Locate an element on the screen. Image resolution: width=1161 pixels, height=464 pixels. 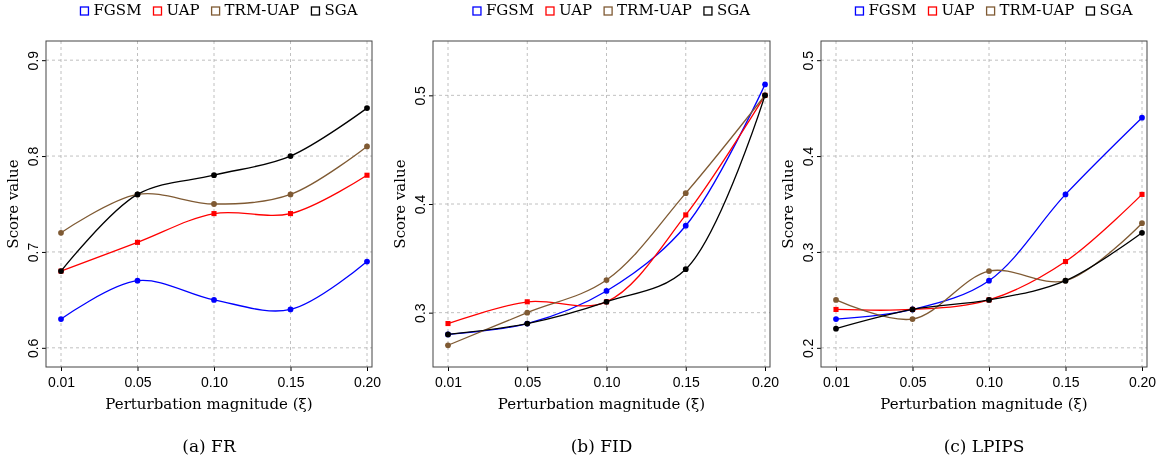
text: (b) FID is located at coordinates (601, 446).